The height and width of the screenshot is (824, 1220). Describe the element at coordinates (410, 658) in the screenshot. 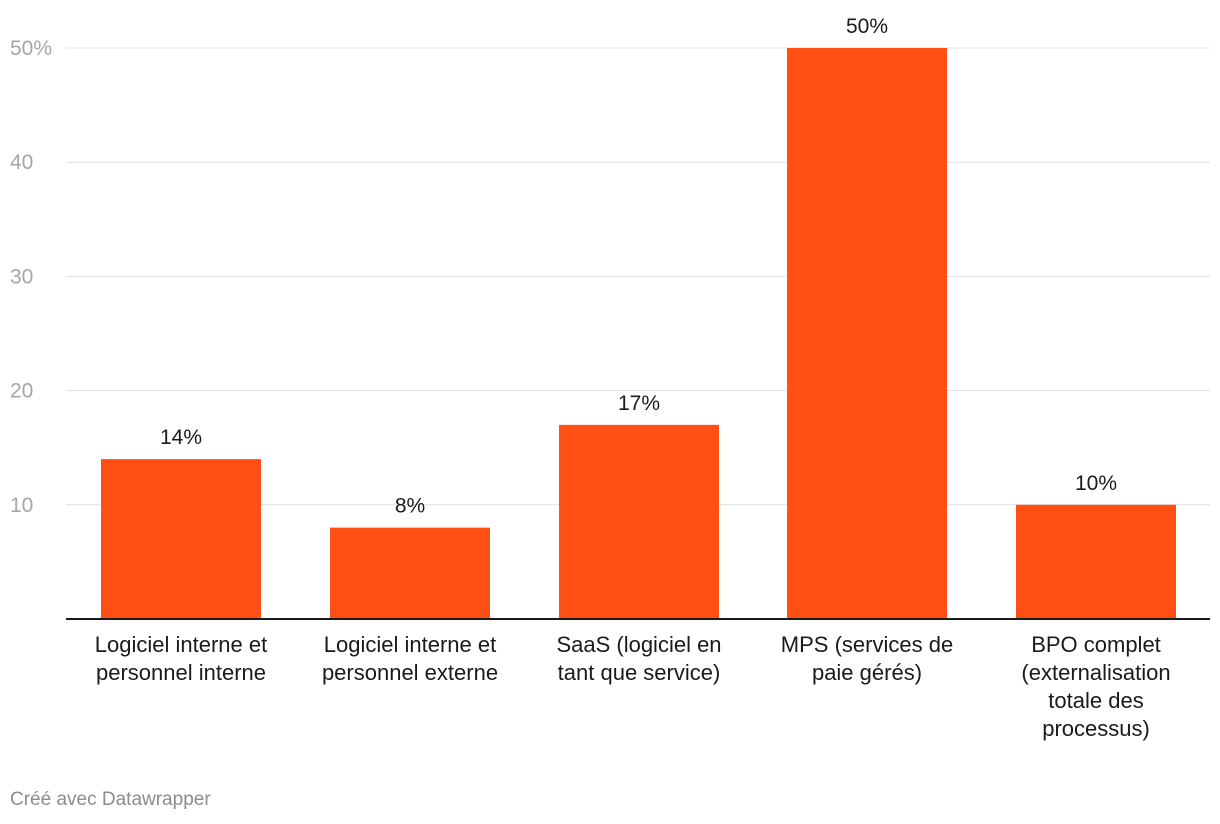

I see `category-label: Logiciel interne et personnel externe` at that location.